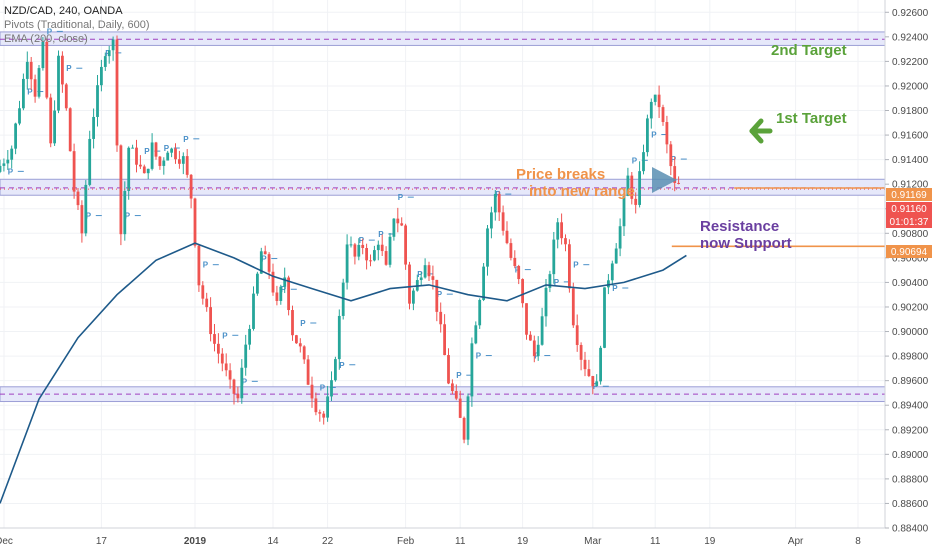 The height and width of the screenshot is (550, 932). Describe the element at coordinates (6, 541) in the screenshot. I see `x-tick-label: Dec` at that location.